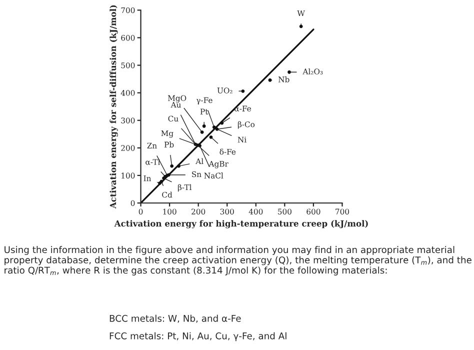  Describe the element at coordinates (238, 261) in the screenshot. I see `text: Using the information in the figure above and information you may find in an appropriate material property database, determine the creep activation energy (Q), the melting temperature (T$_{m}$), and the ratio Q/RT$_{m}$, where R is the gas constant (8.314 J/mol K) for the following materials:` at that location.